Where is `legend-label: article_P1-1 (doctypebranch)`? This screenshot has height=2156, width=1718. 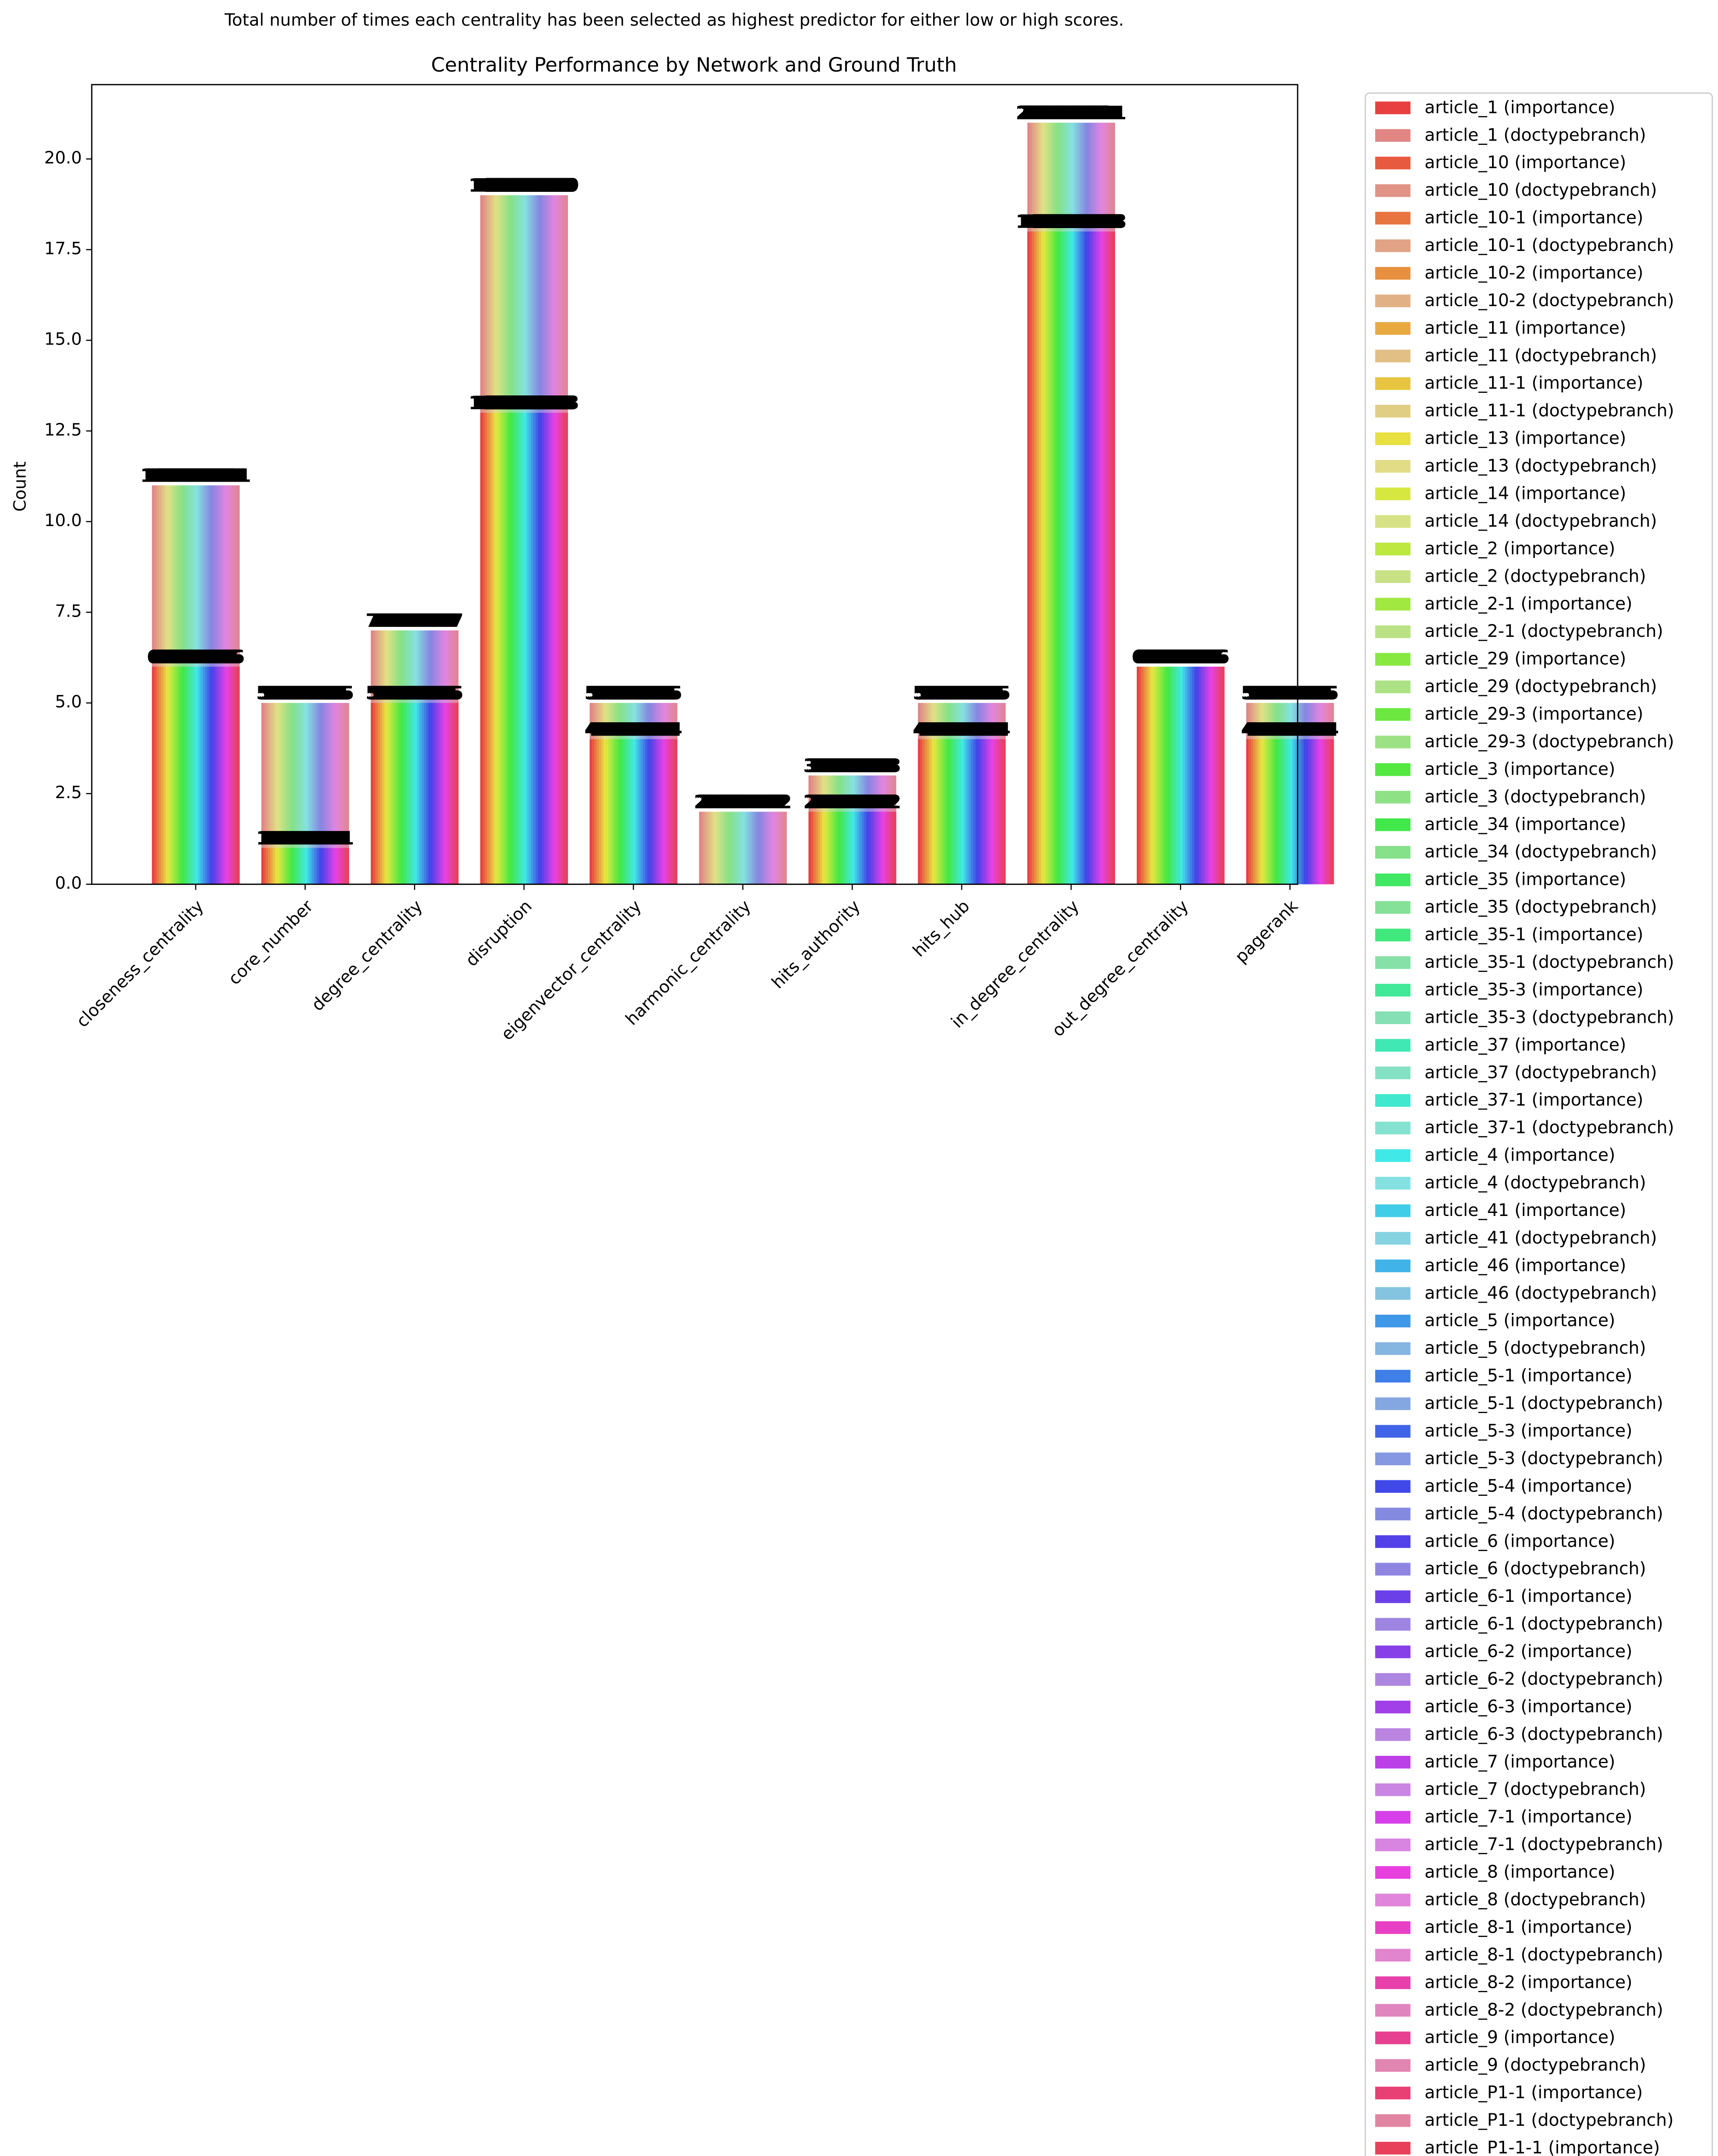 legend-label: article_P1-1 (doctypebranch) is located at coordinates (1549, 2120).